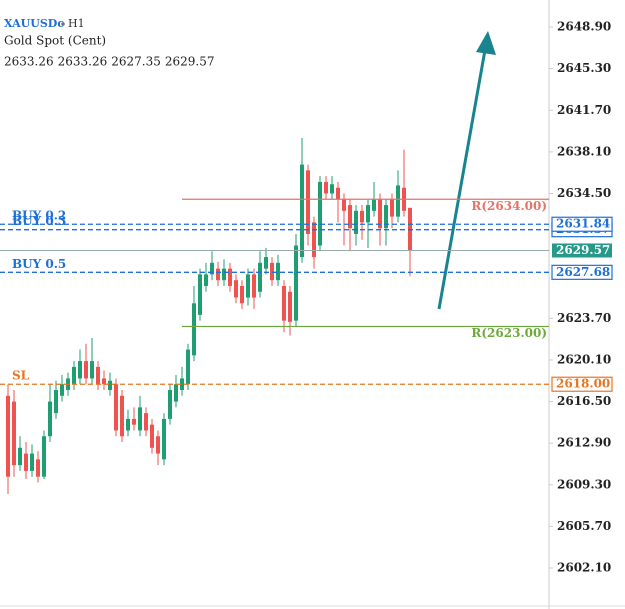  I want to click on ohlc-value: 2627.35, so click(136, 62).